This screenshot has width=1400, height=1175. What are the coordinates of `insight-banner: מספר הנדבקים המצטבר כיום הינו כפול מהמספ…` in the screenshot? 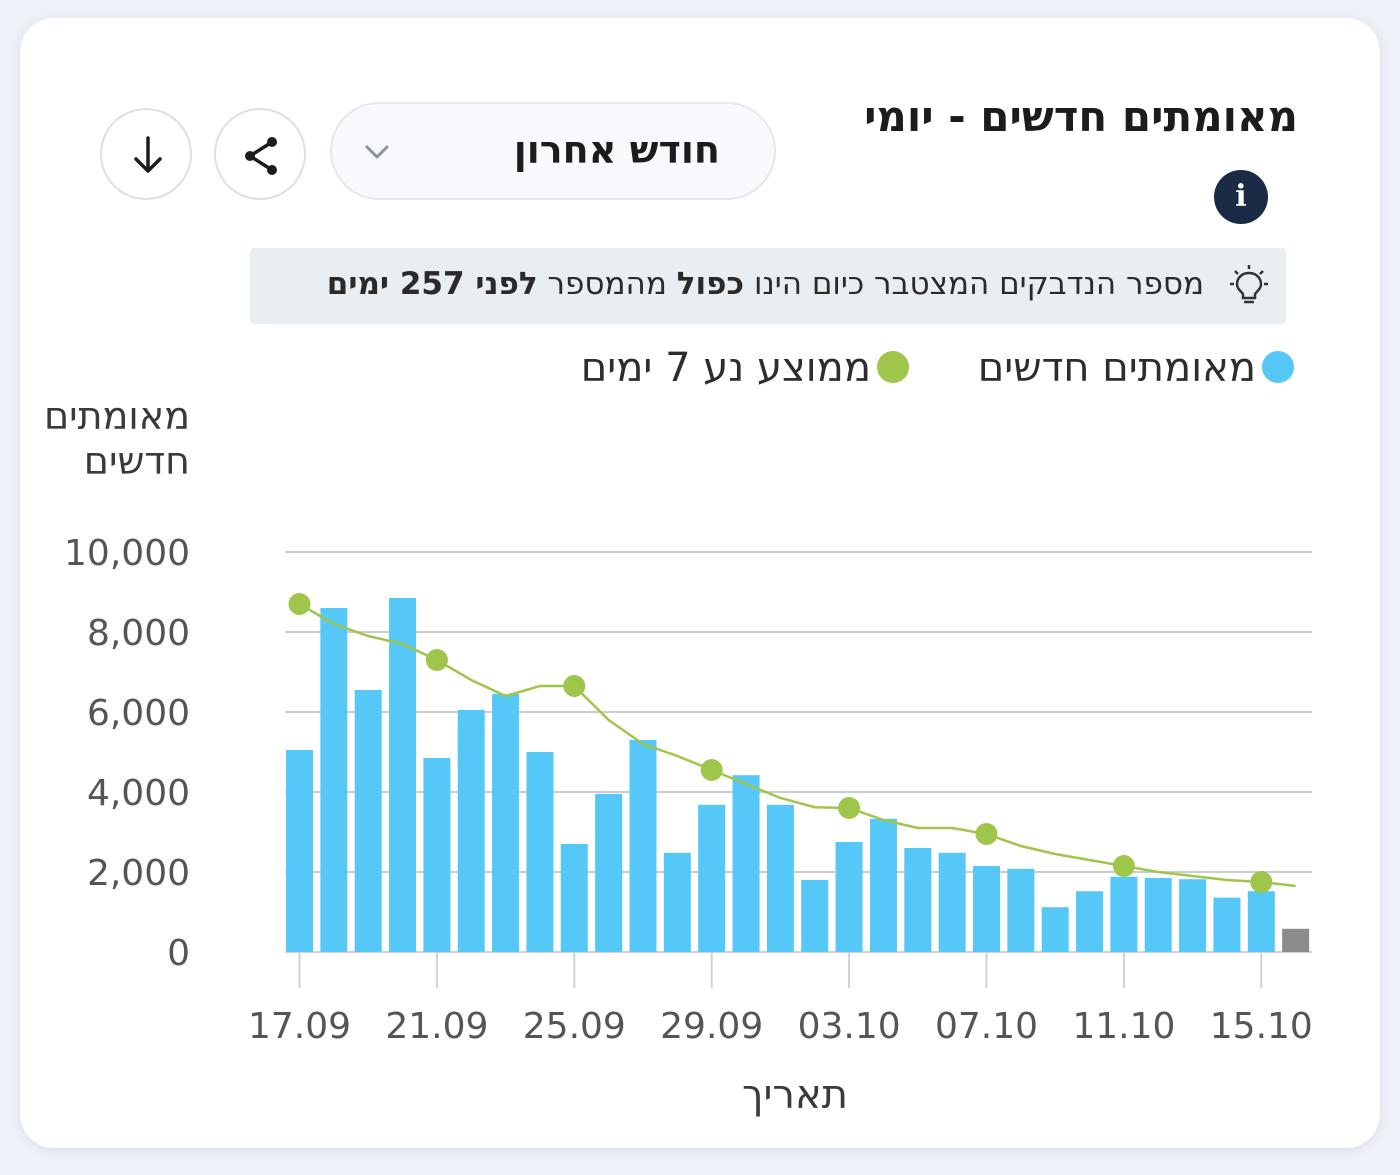 It's located at (768, 286).